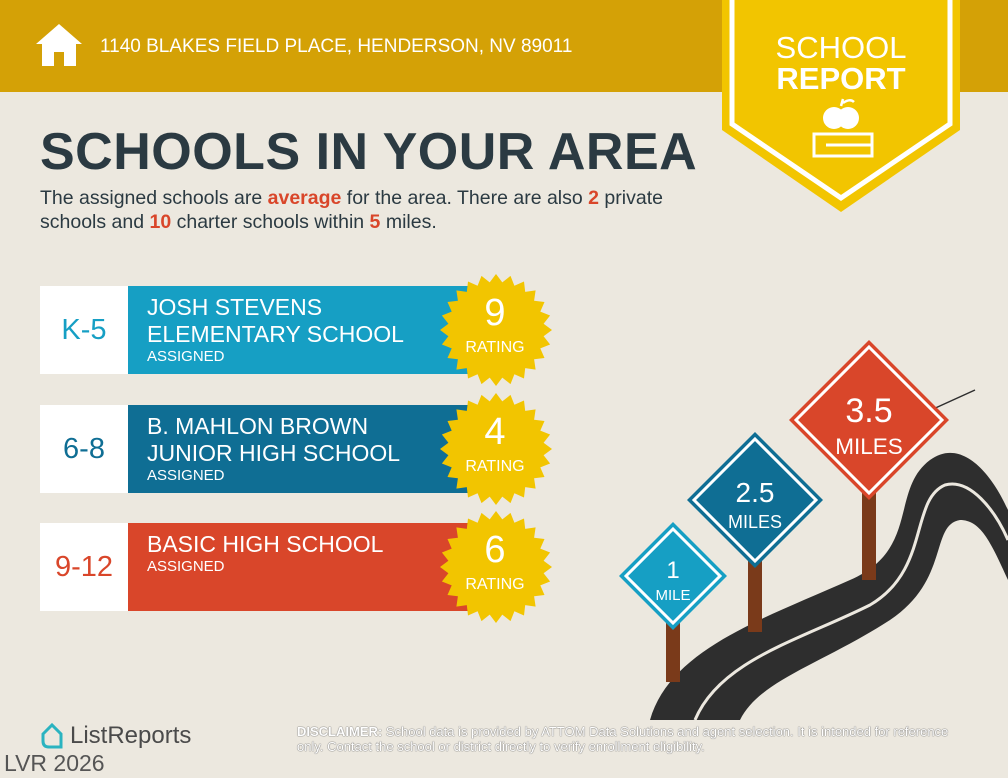  Describe the element at coordinates (131, 735) in the screenshot. I see `brand-name: ListReports` at that location.